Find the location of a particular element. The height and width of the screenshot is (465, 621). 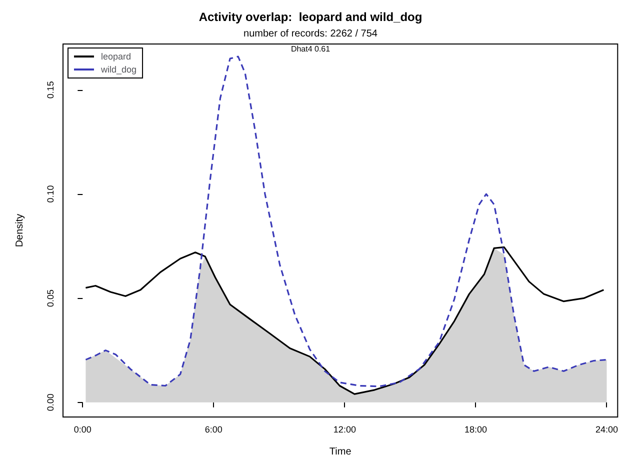

x-tick-label: 0:00 is located at coordinates (83, 429).